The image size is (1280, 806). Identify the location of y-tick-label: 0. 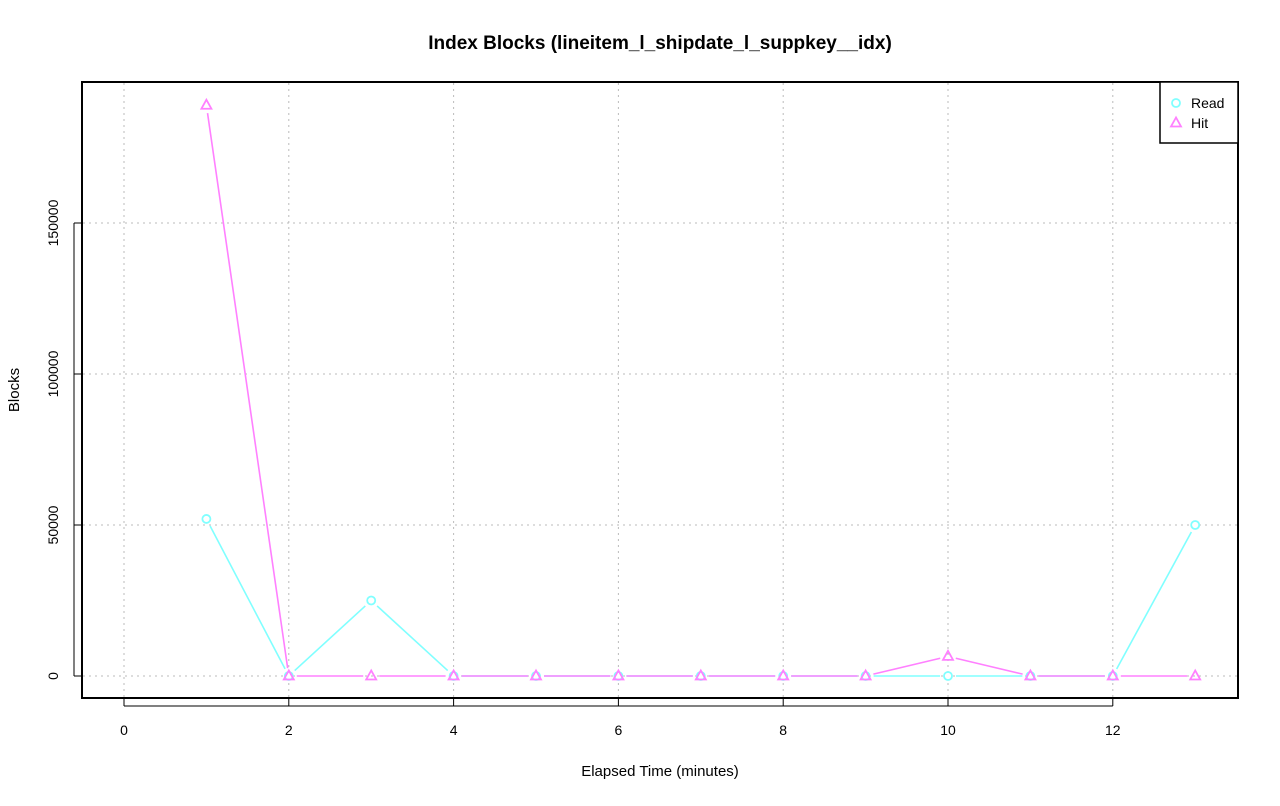
(53, 676).